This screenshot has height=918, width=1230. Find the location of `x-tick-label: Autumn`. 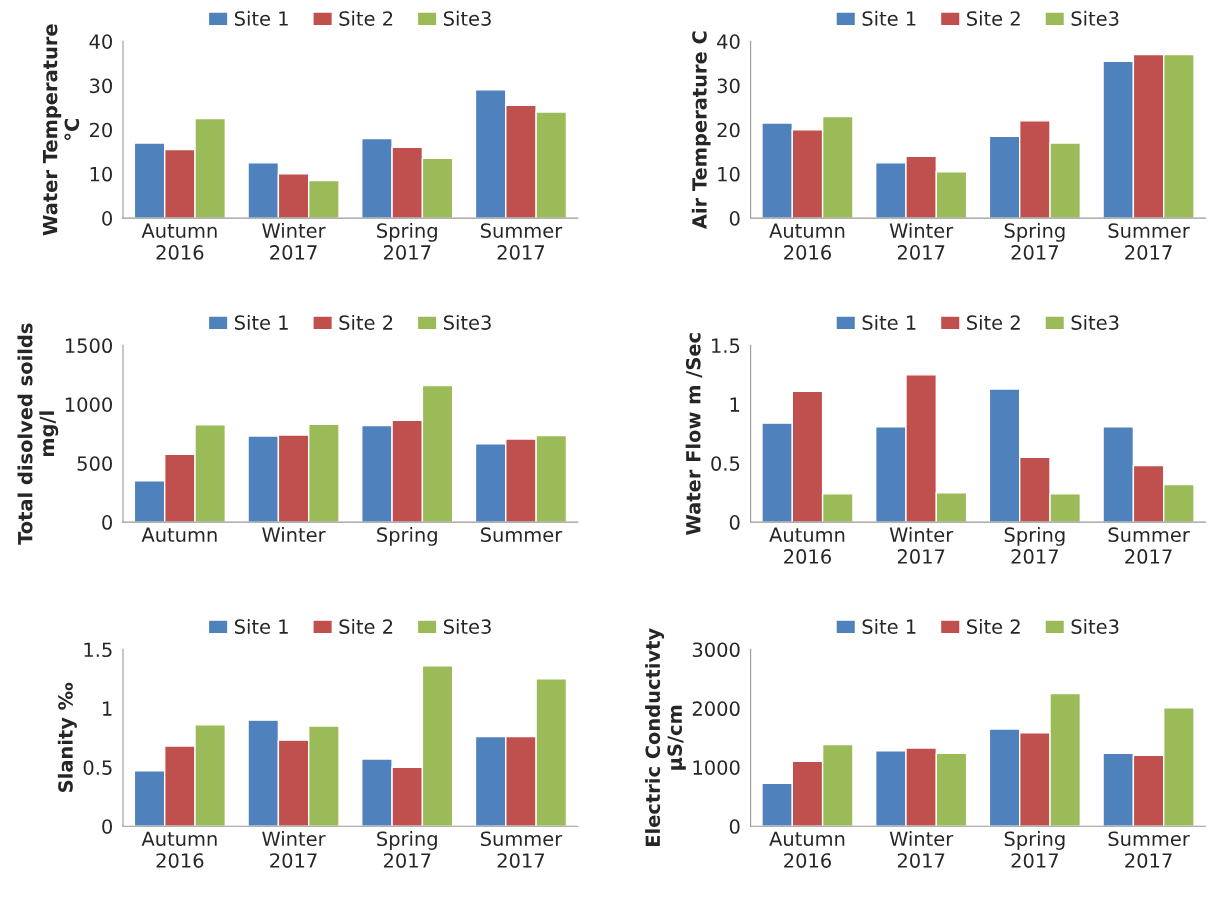

x-tick-label: Autumn is located at coordinates (179, 535).